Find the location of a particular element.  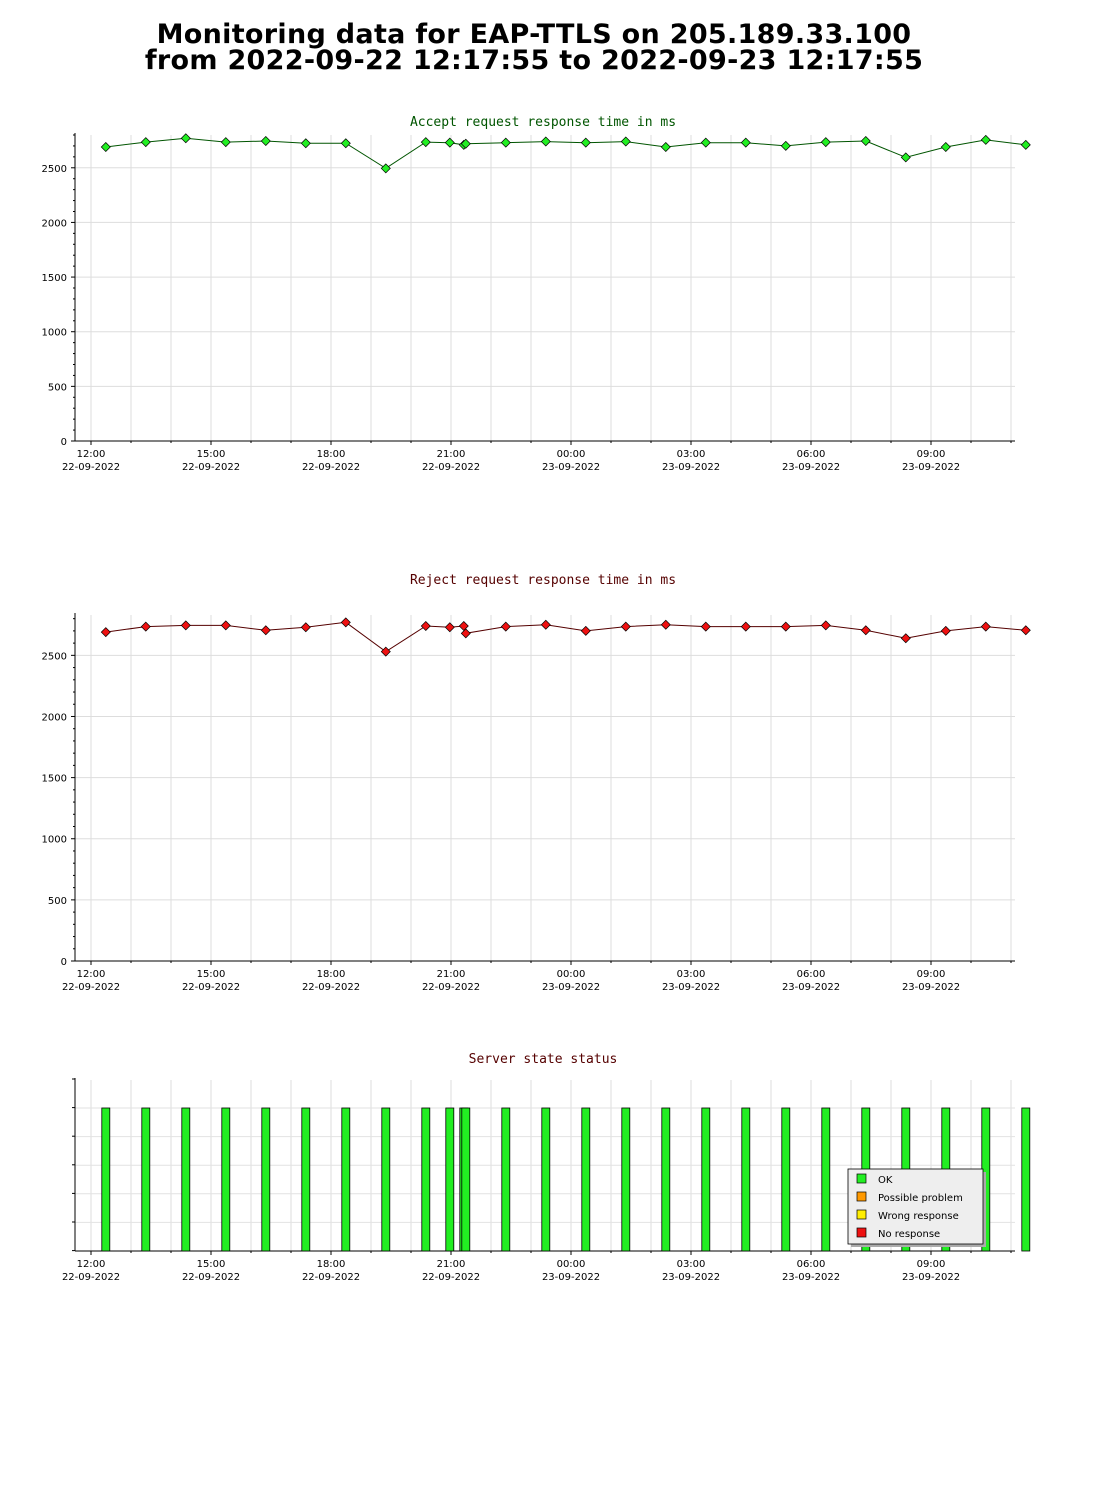

legend-label: Possible problem is located at coordinates (920, 1198).